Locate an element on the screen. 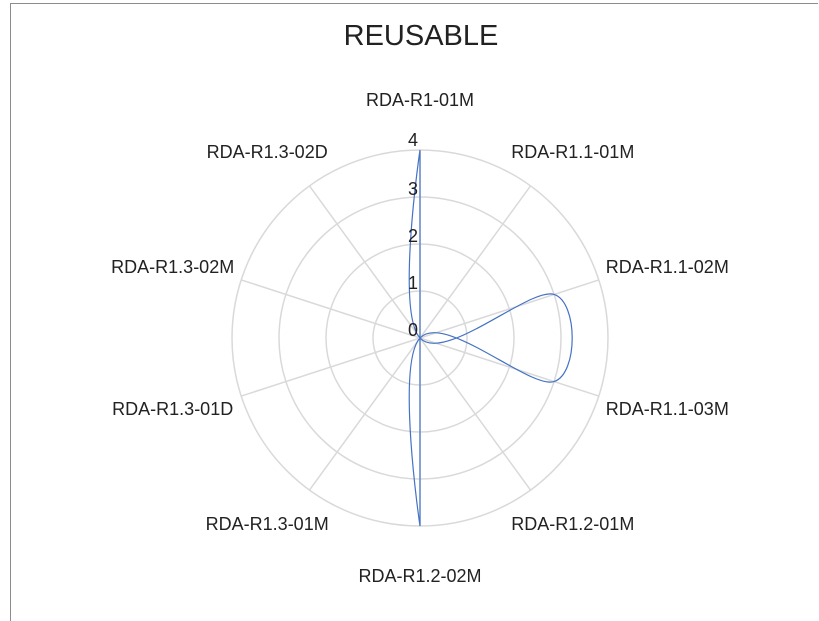 This screenshot has width=819, height=621. series-line is located at coordinates (490, 338).